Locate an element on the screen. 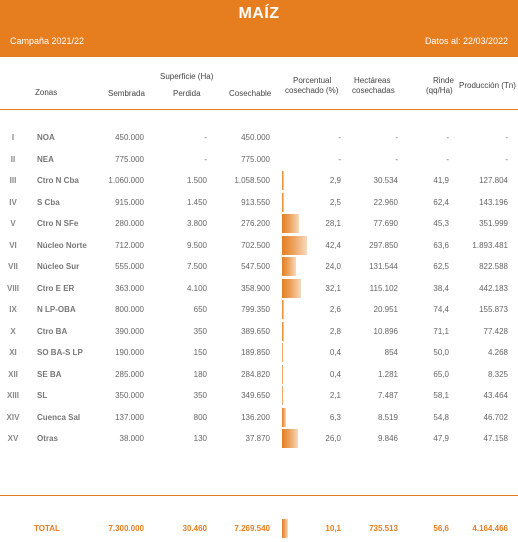 The image size is (518, 542). cell-cosechable: 189.850 is located at coordinates (255, 352).